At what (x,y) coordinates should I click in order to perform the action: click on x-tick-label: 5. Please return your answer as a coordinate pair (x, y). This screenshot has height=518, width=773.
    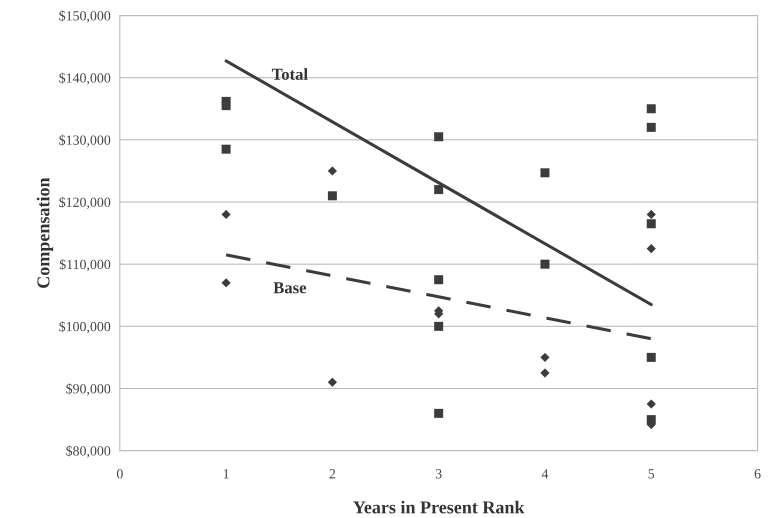
    Looking at the image, I should click on (651, 473).